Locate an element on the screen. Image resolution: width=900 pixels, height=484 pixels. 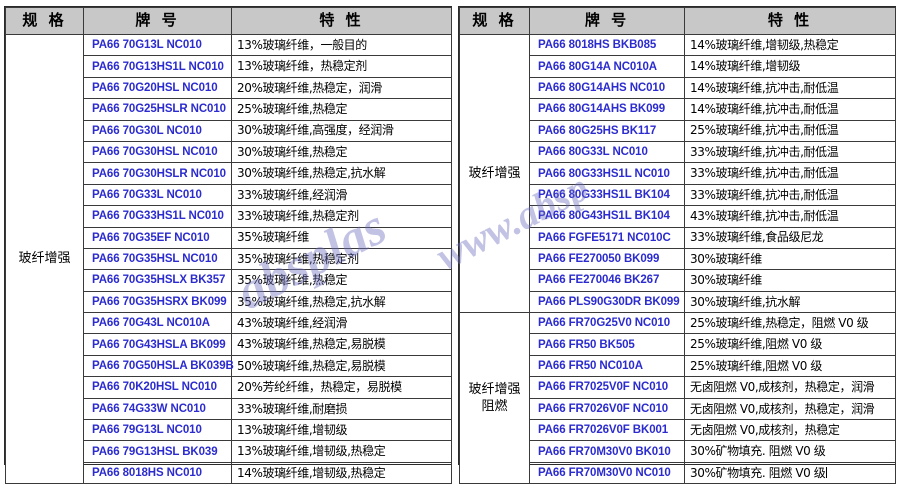
table-row: PA66 79G13HSL BK039 13%玻璃纤维,增韧级,热稳定 is located at coordinates (229, 451).